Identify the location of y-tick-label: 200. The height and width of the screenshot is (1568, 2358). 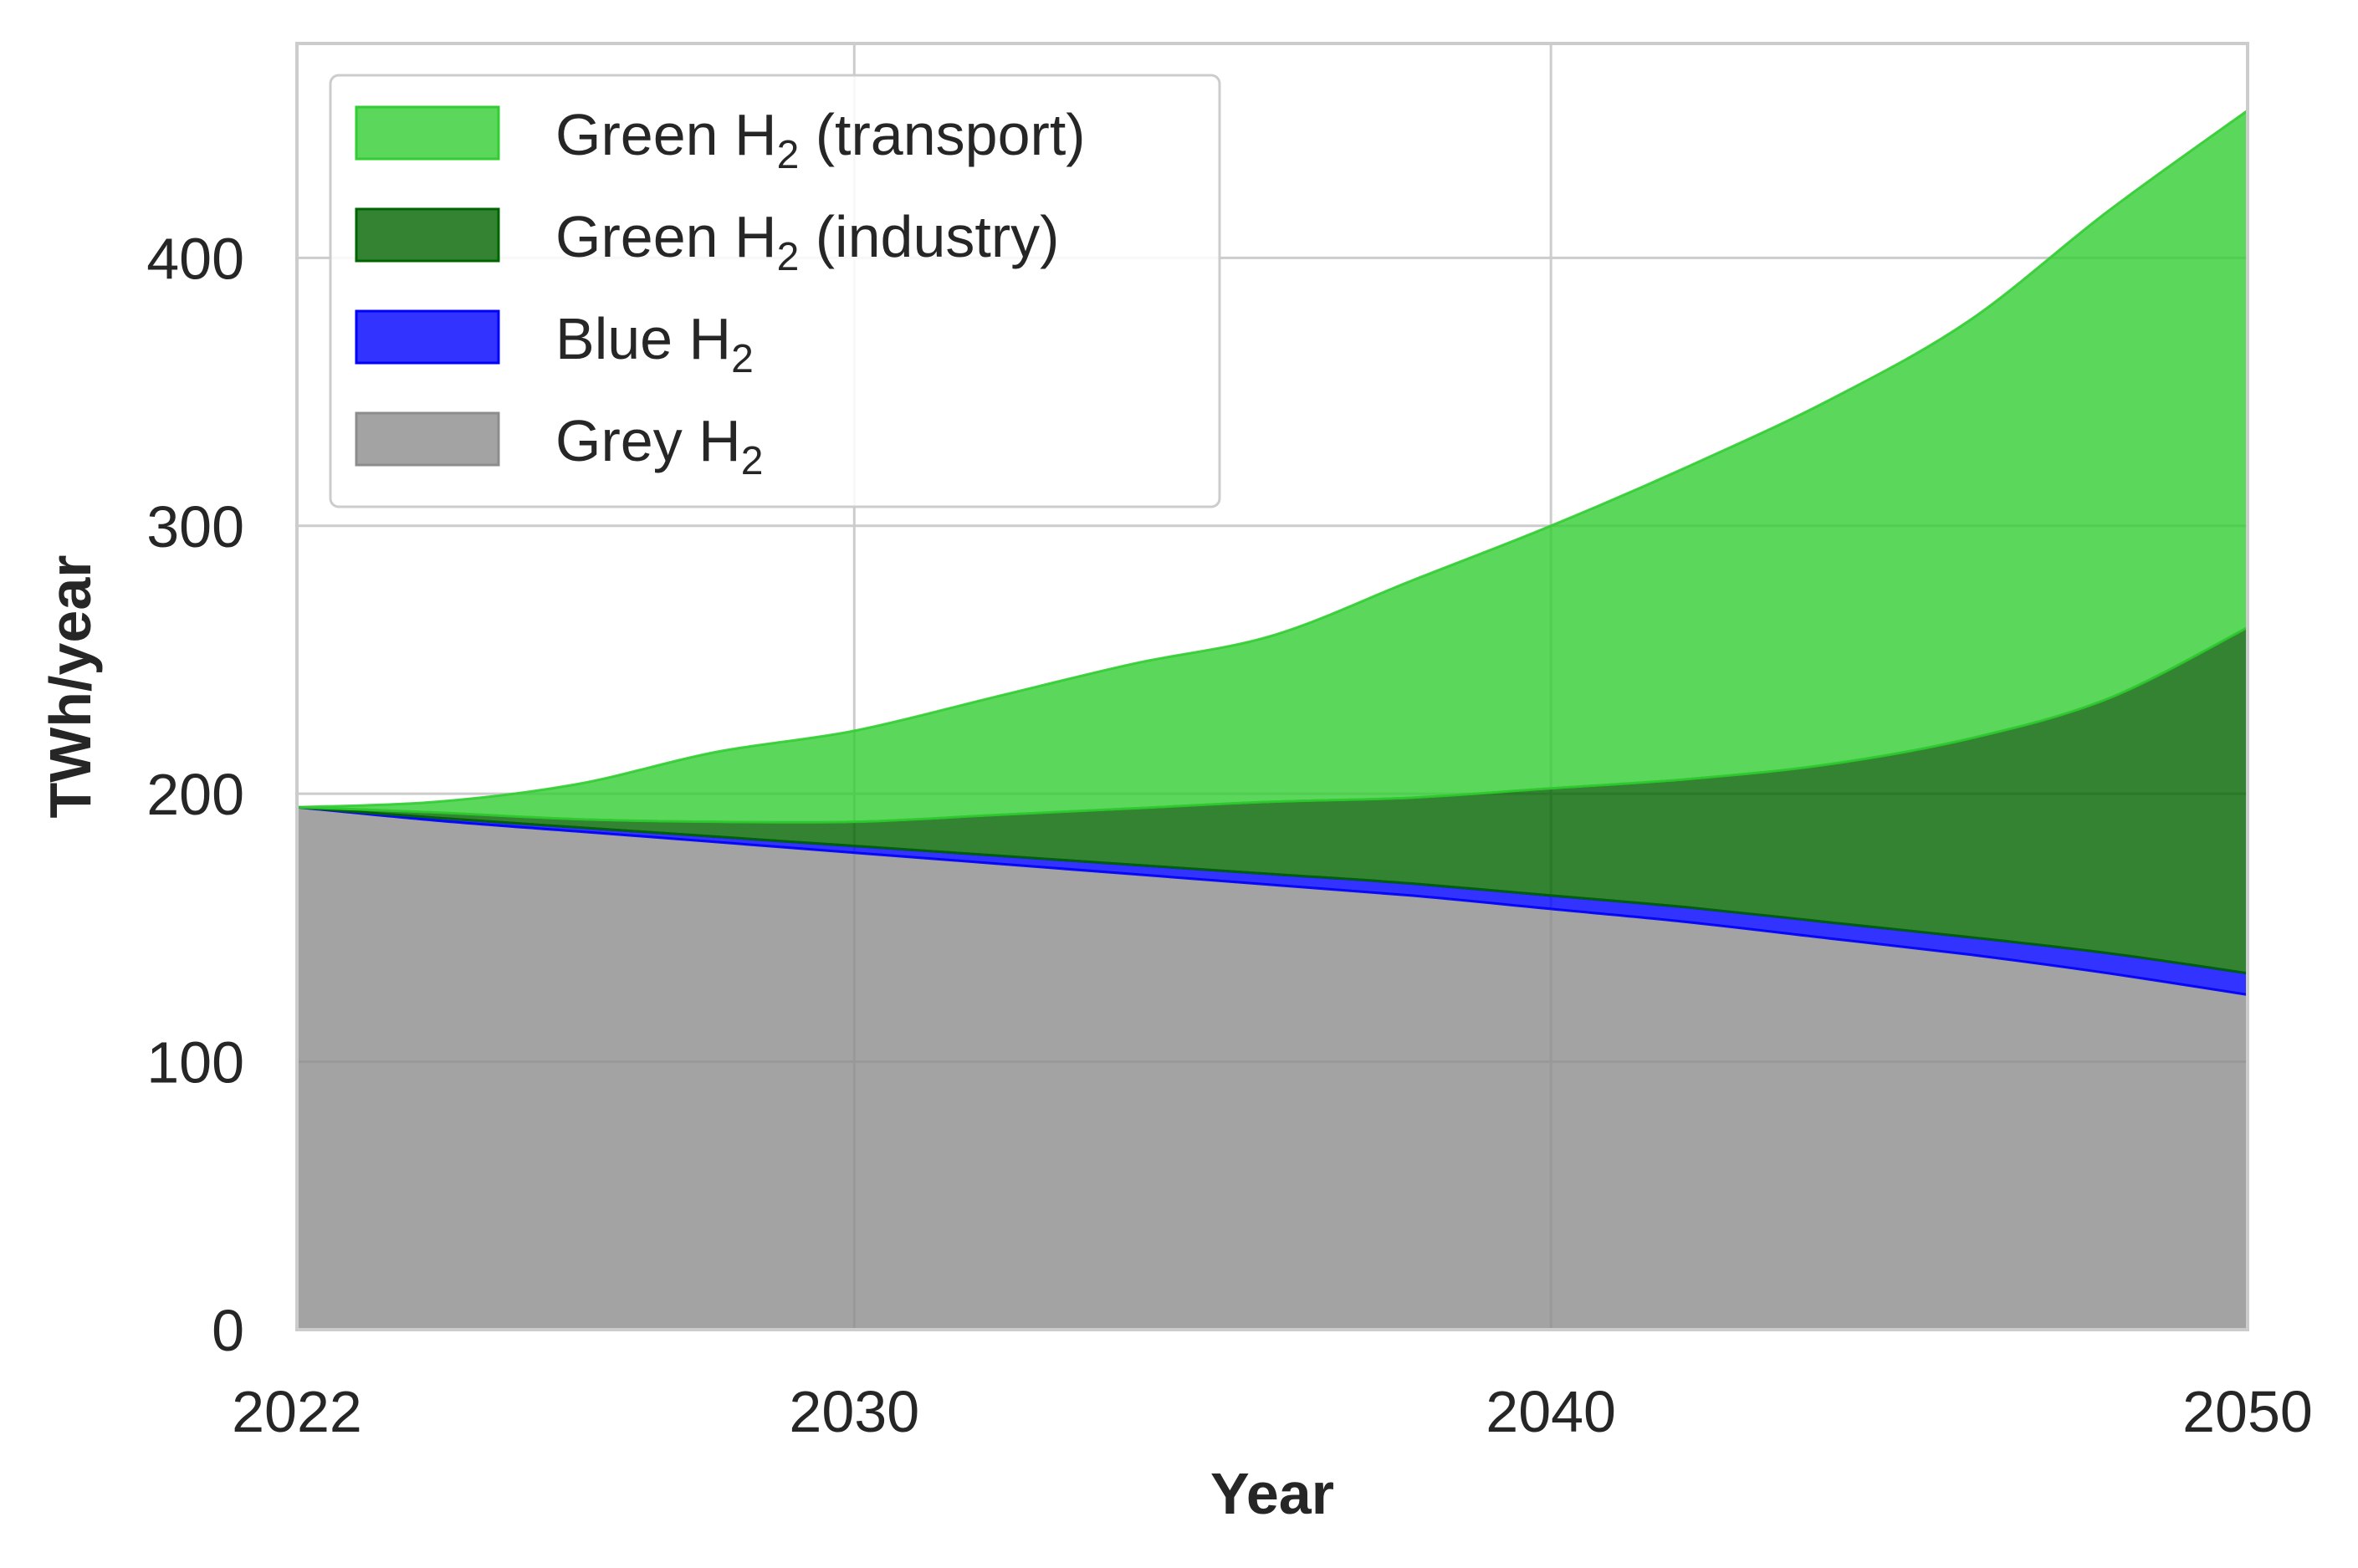
(195, 794).